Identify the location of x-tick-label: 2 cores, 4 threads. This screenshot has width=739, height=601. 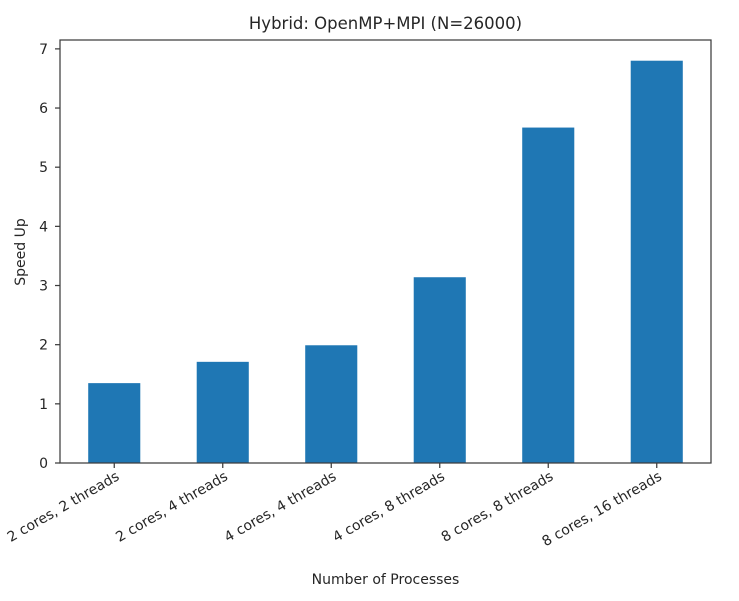
(171, 507).